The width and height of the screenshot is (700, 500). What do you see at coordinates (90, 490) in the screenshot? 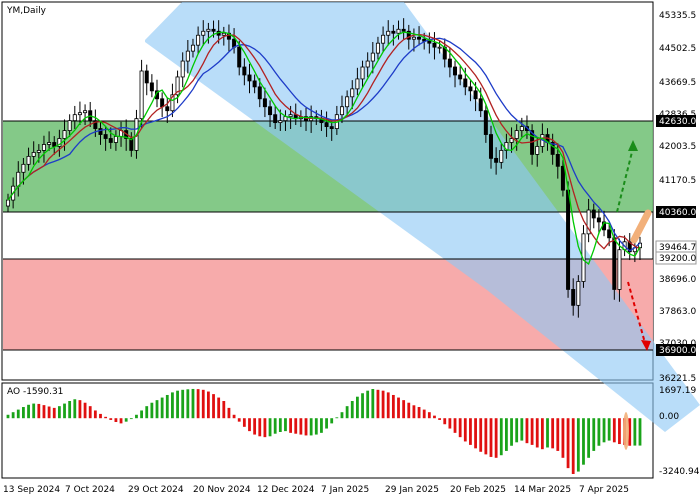
I see `x-tick: 7 Oct 2024` at bounding box center [90, 490].